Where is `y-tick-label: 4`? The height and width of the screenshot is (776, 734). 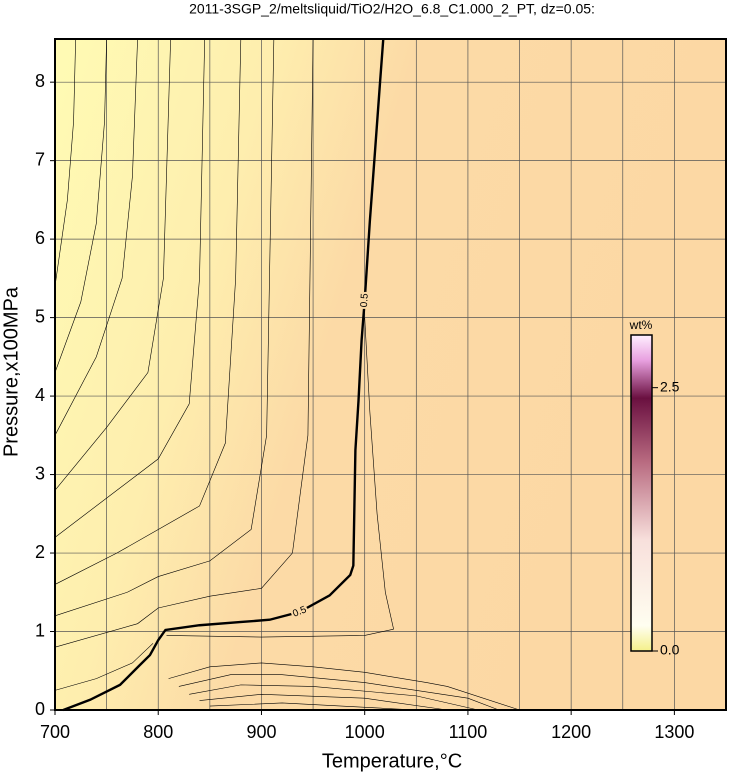 y-tick-label: 4 is located at coordinates (40, 395).